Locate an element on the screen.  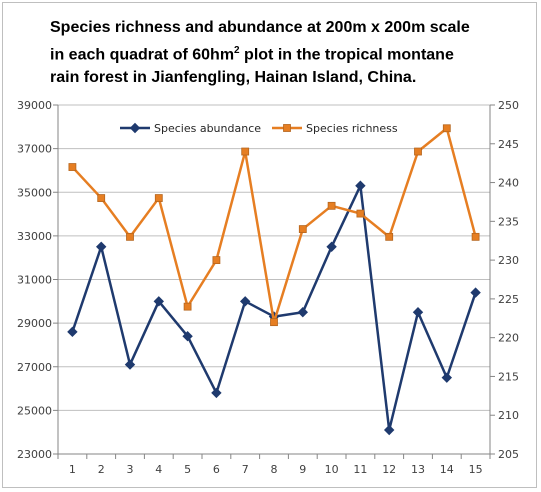
x-tick-label: 3 is located at coordinates (130, 469).